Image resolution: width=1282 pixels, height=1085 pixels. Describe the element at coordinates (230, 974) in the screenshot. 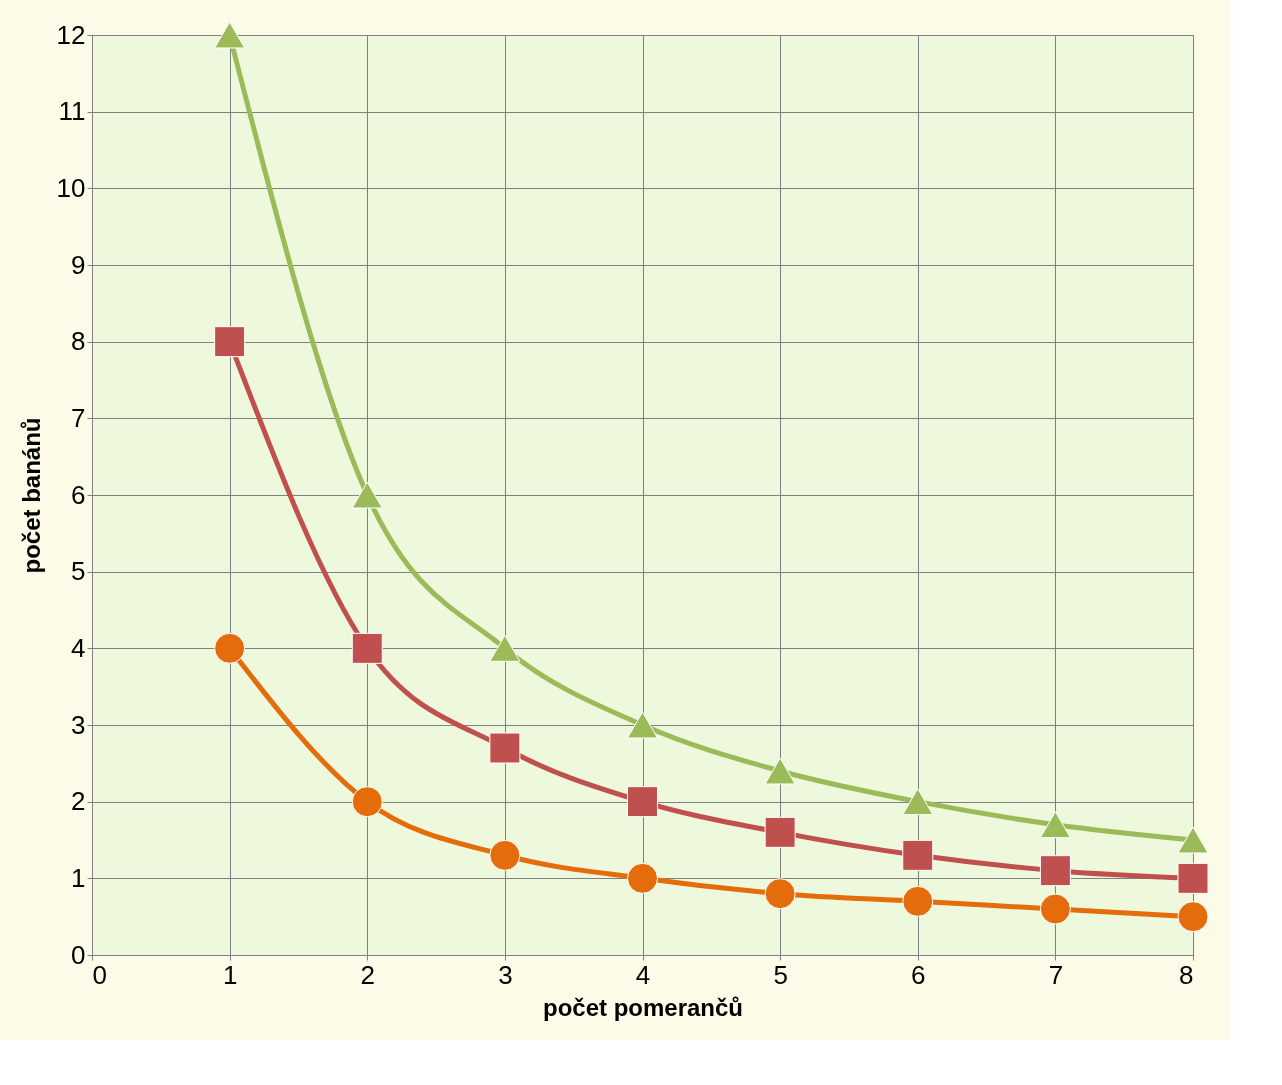

I see `x-tick-label: 1` at that location.